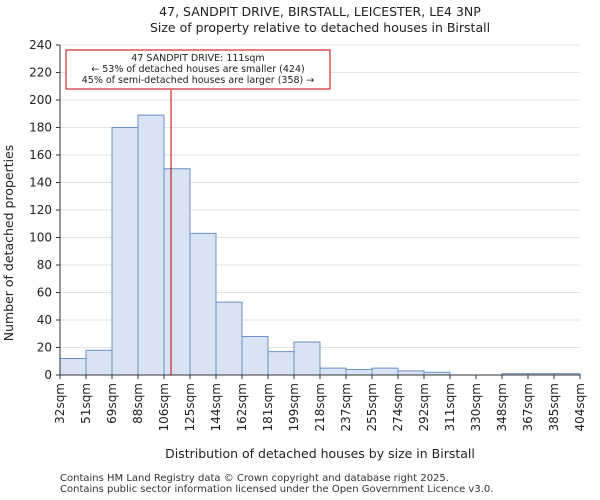 The width and height of the screenshot is (600, 500). I want to click on x-tick-label-199sqm: 199sqm, so click(294, 407).